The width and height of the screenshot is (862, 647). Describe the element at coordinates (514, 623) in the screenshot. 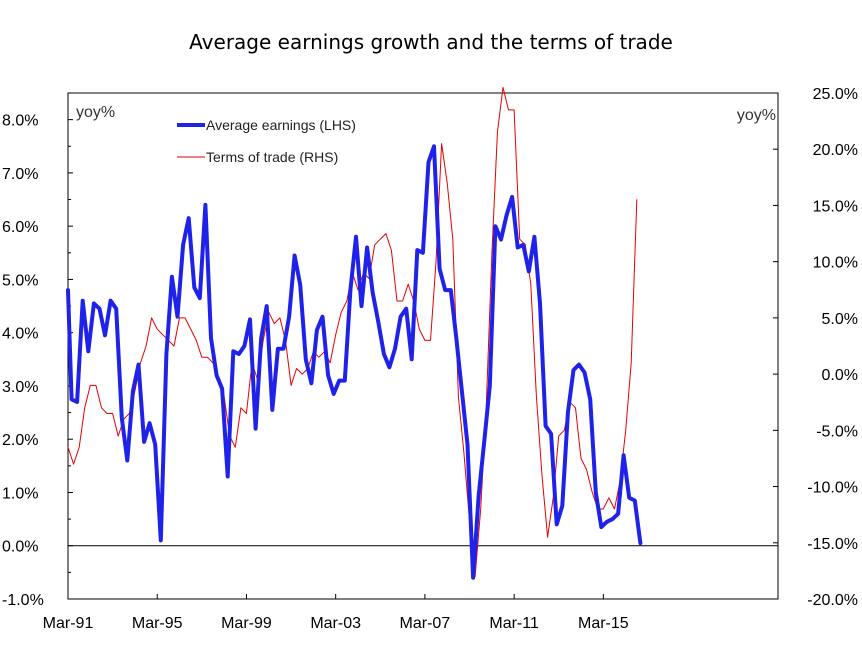

I see `x-axis-tick-label: Mar-11` at that location.